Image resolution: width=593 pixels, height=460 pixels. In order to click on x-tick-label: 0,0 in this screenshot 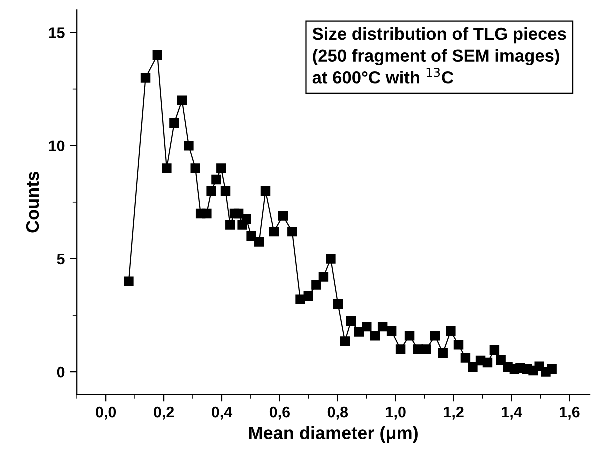, I will do `click(106, 413)`.